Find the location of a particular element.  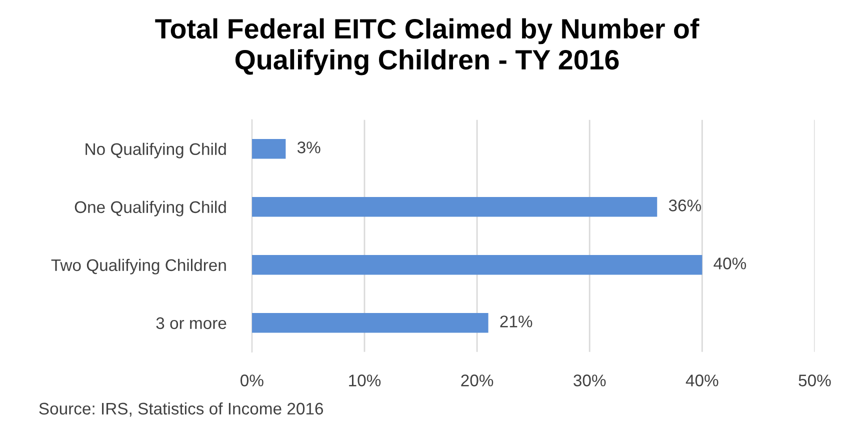

x-tick-label: 20% is located at coordinates (477, 380).